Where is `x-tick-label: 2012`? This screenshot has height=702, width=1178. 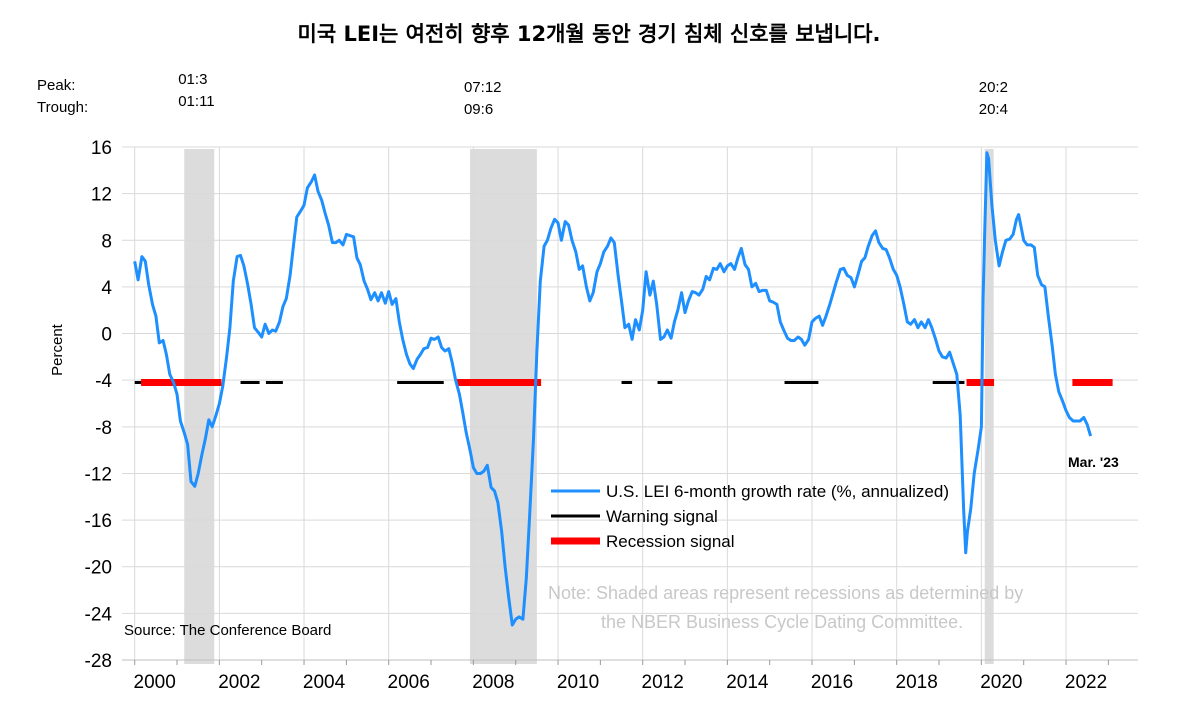
x-tick-label: 2012 is located at coordinates (663, 682).